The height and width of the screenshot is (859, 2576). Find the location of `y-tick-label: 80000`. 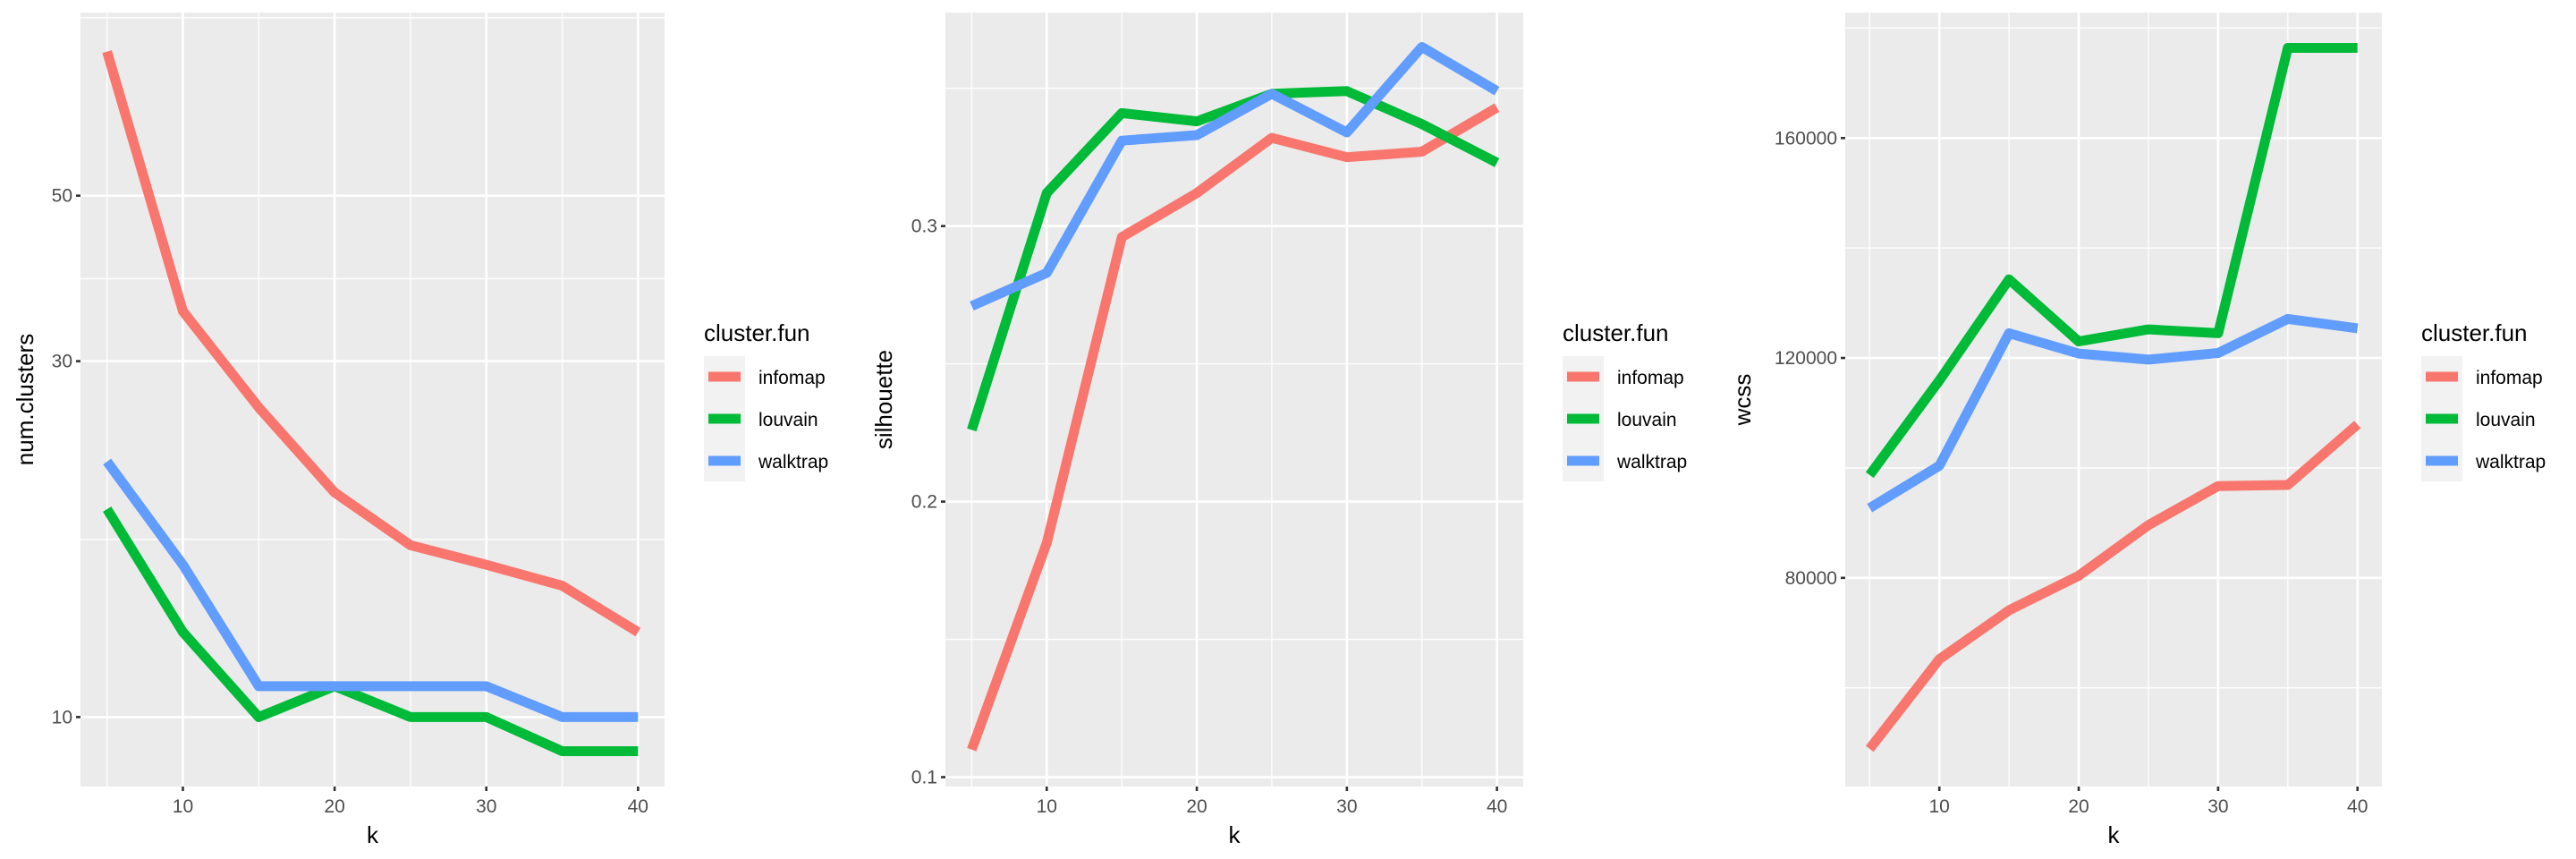

y-tick-label: 80000 is located at coordinates (1811, 578).